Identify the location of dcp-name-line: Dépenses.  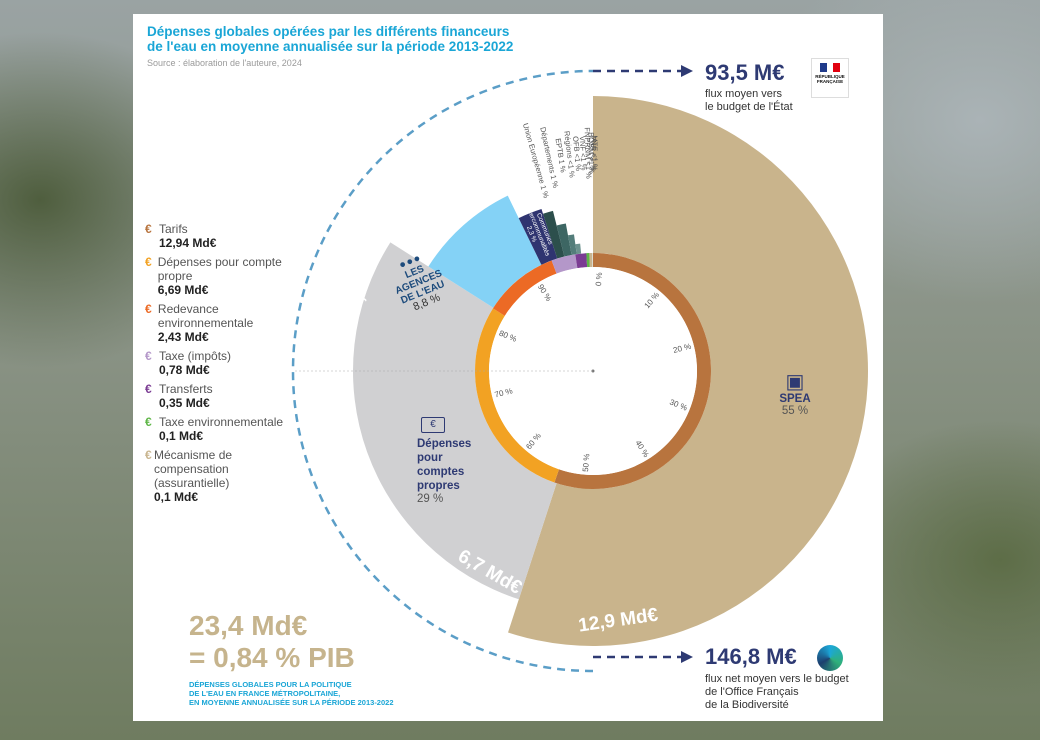
(444, 444).